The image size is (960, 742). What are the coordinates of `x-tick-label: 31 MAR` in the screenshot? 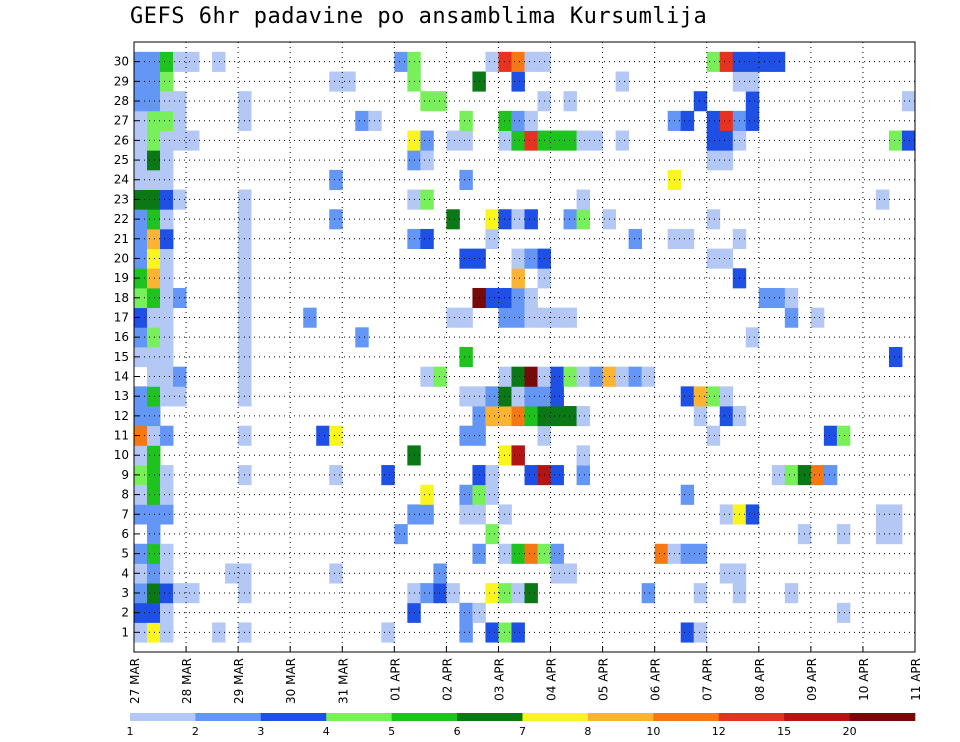 It's located at (343, 681).